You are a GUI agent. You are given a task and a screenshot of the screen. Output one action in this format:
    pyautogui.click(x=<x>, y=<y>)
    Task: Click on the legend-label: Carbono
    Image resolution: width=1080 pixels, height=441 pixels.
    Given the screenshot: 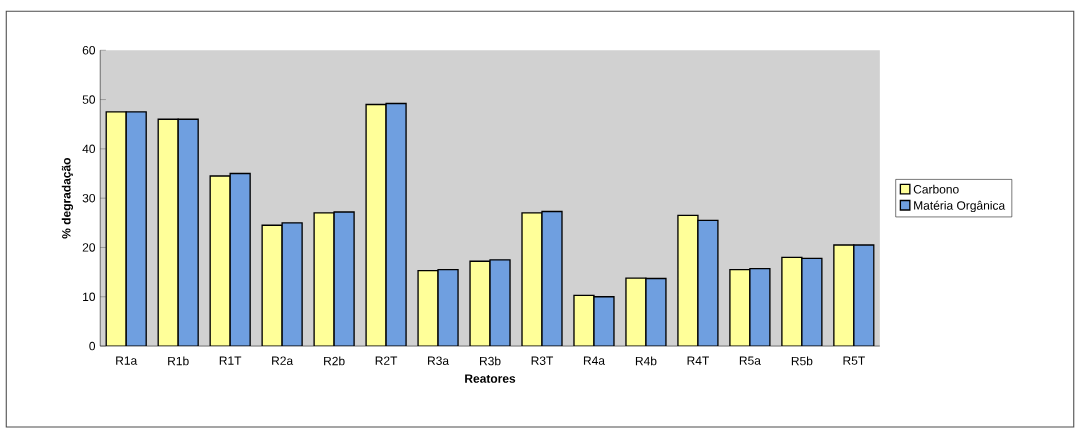 What is the action you would take?
    pyautogui.click(x=936, y=189)
    